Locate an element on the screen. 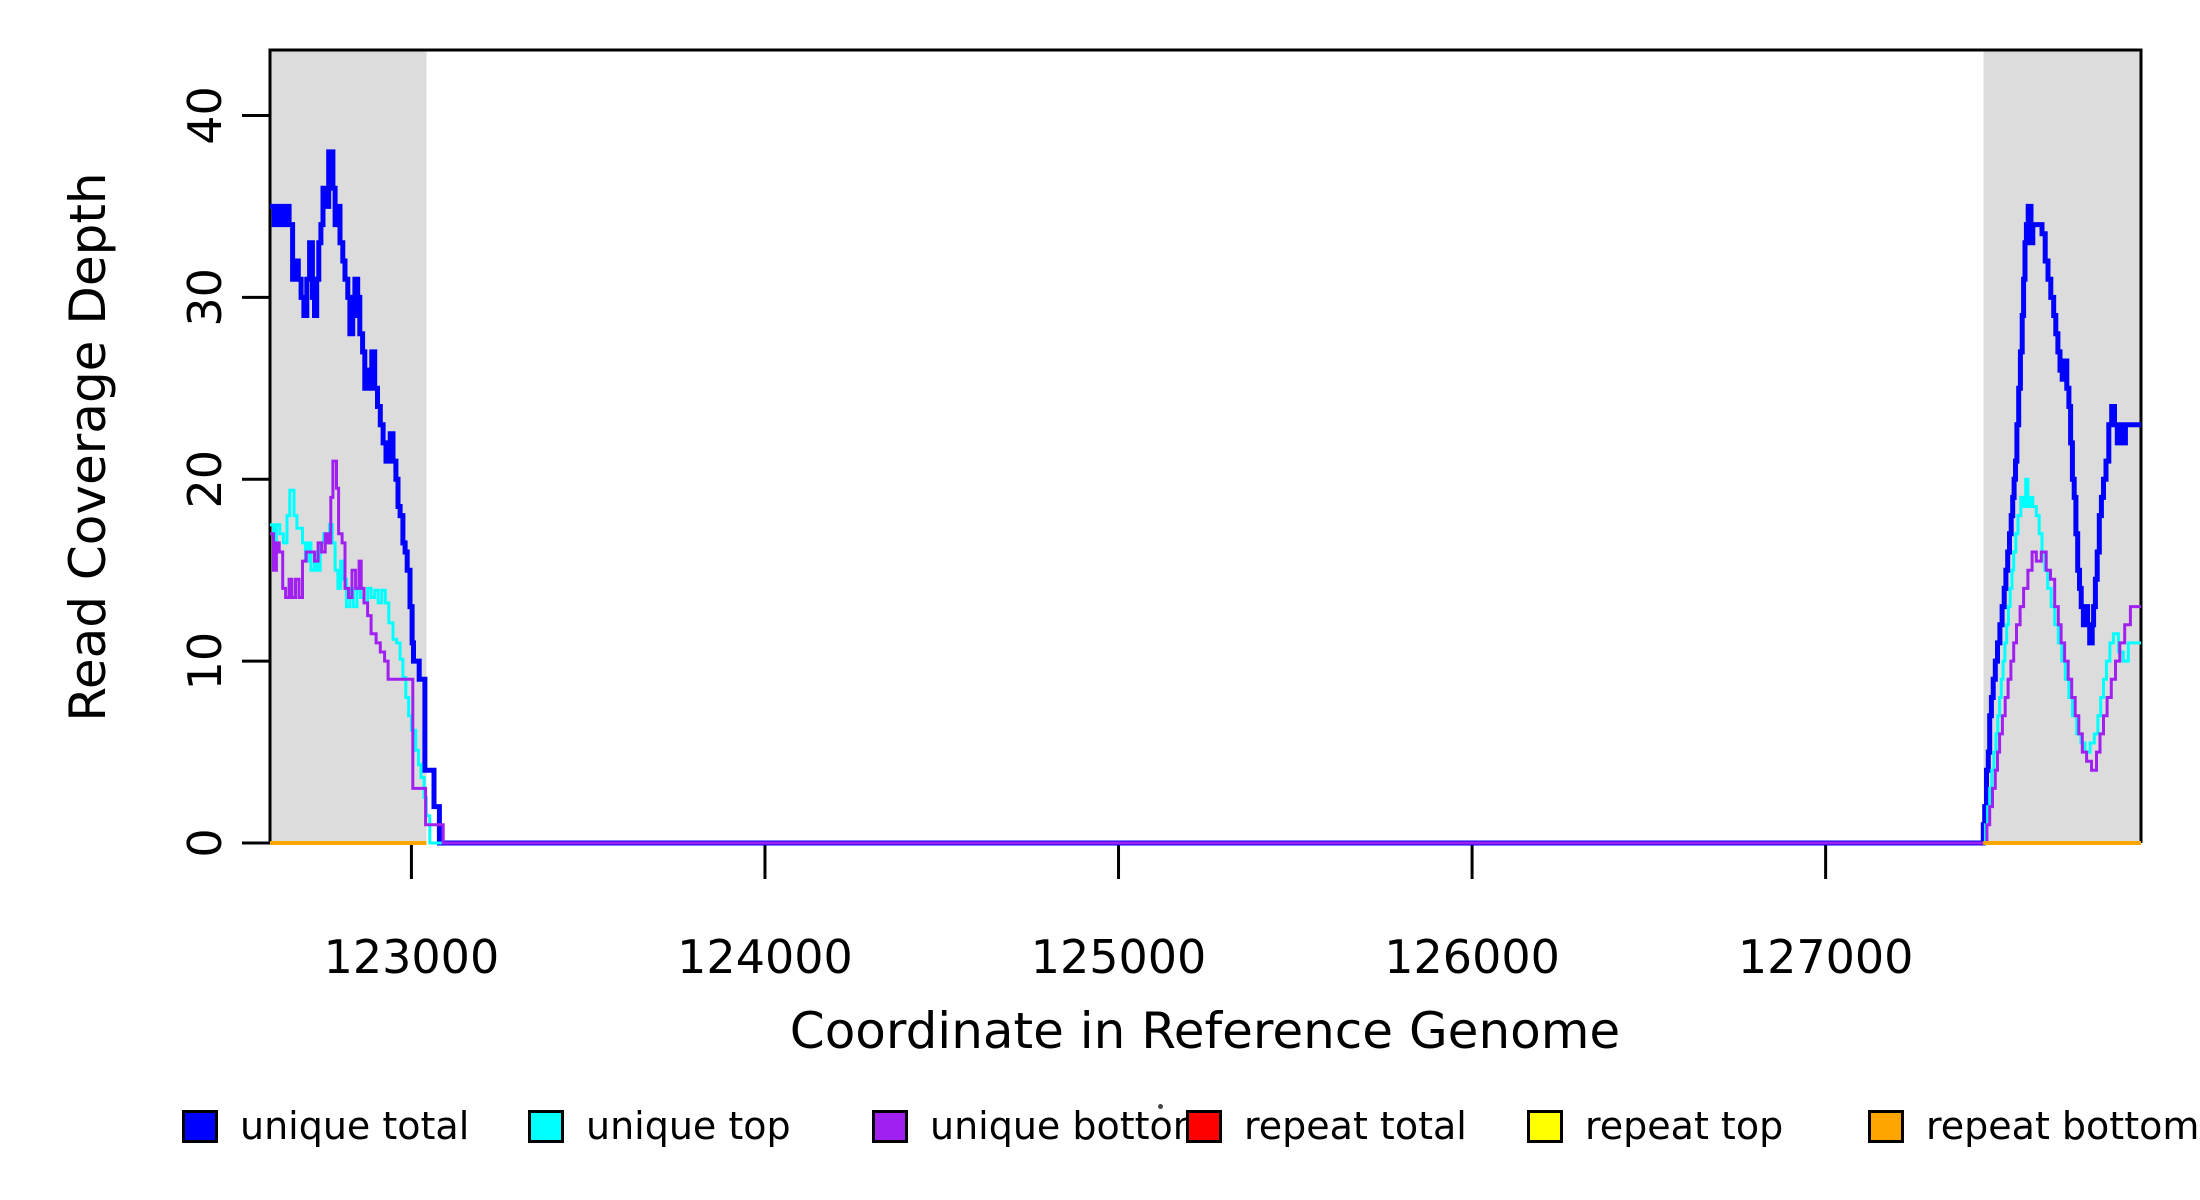  legend-swatch-repeat-bottom is located at coordinates (1886, 1126).